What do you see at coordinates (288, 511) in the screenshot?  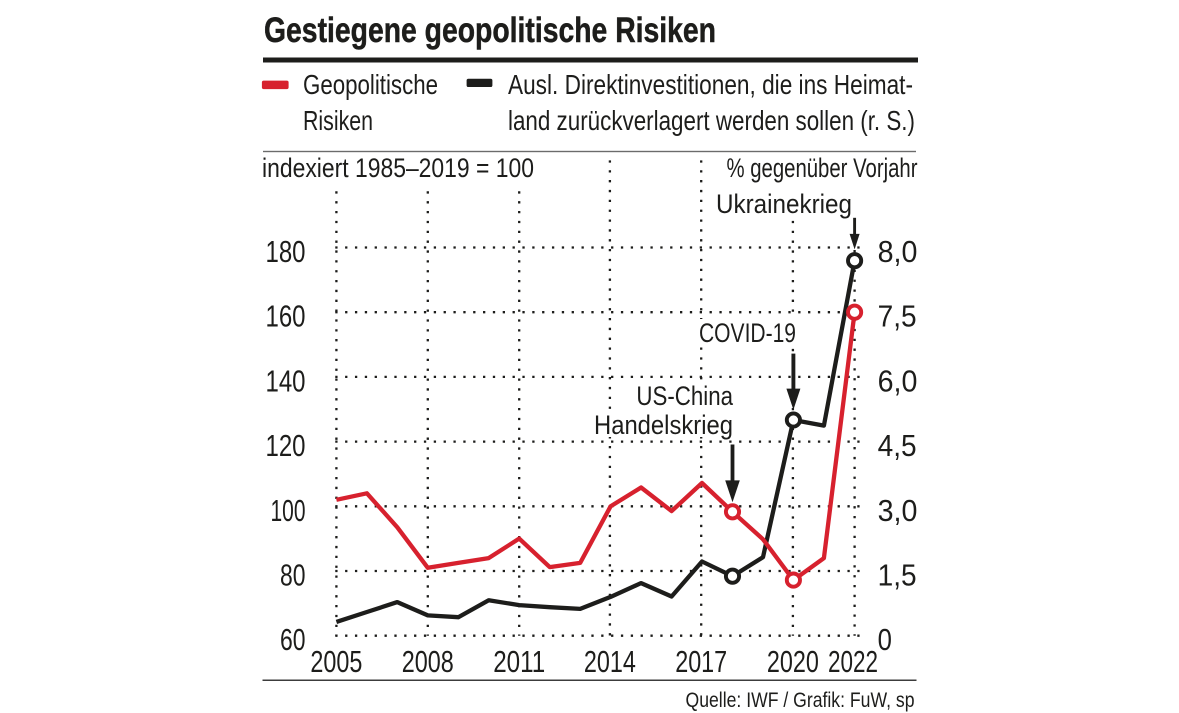 I see `svg-text: 100` at bounding box center [288, 511].